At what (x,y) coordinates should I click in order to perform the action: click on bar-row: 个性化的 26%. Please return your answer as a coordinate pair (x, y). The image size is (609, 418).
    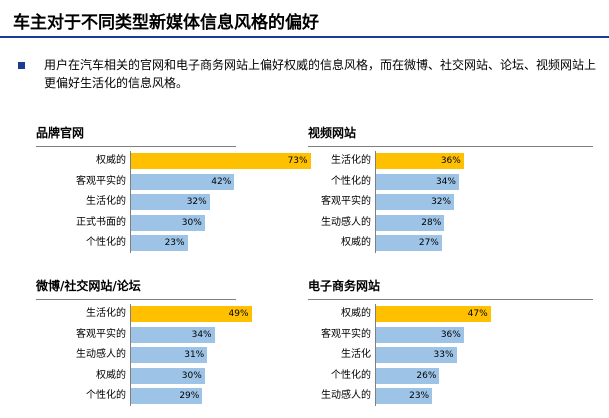
    Looking at the image, I should click on (439, 375).